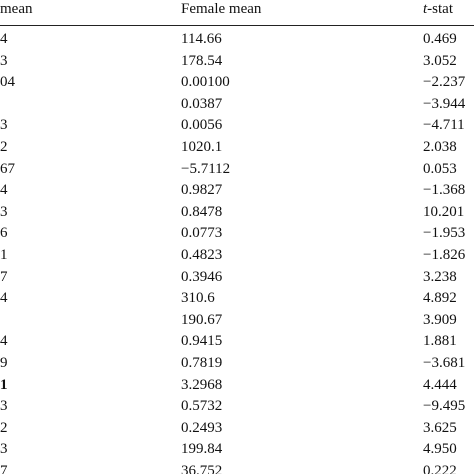 The height and width of the screenshot is (474, 474). What do you see at coordinates (237, 171) in the screenshot?
I see `table-row: 67 −5.7112 0.053` at bounding box center [237, 171].